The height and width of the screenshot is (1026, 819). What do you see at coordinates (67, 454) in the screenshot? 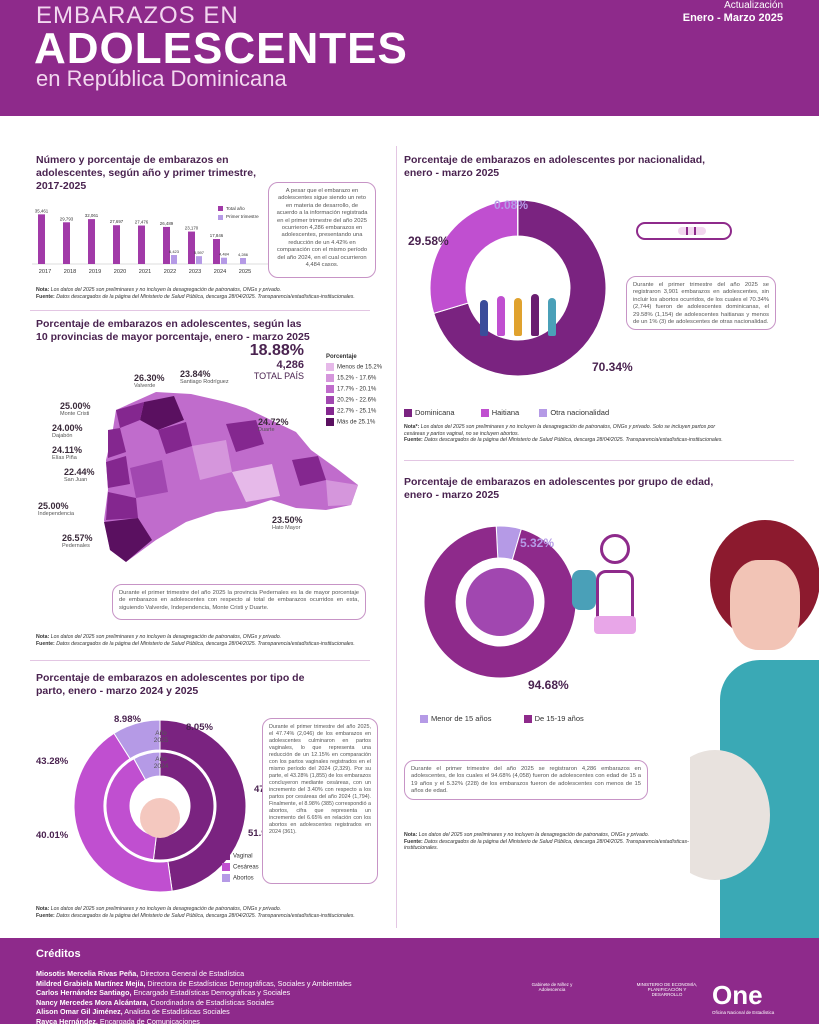
I see `province-label: 24.11%Elías Piña` at bounding box center [67, 454].